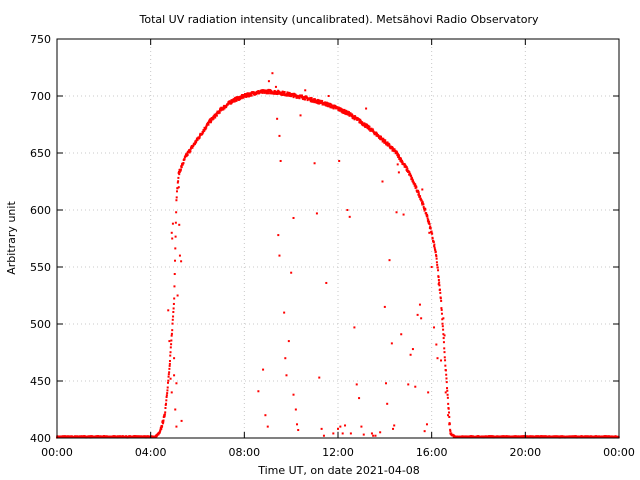  Describe the element at coordinates (40, 267) in the screenshot. I see `y-tick-label: 550` at that location.